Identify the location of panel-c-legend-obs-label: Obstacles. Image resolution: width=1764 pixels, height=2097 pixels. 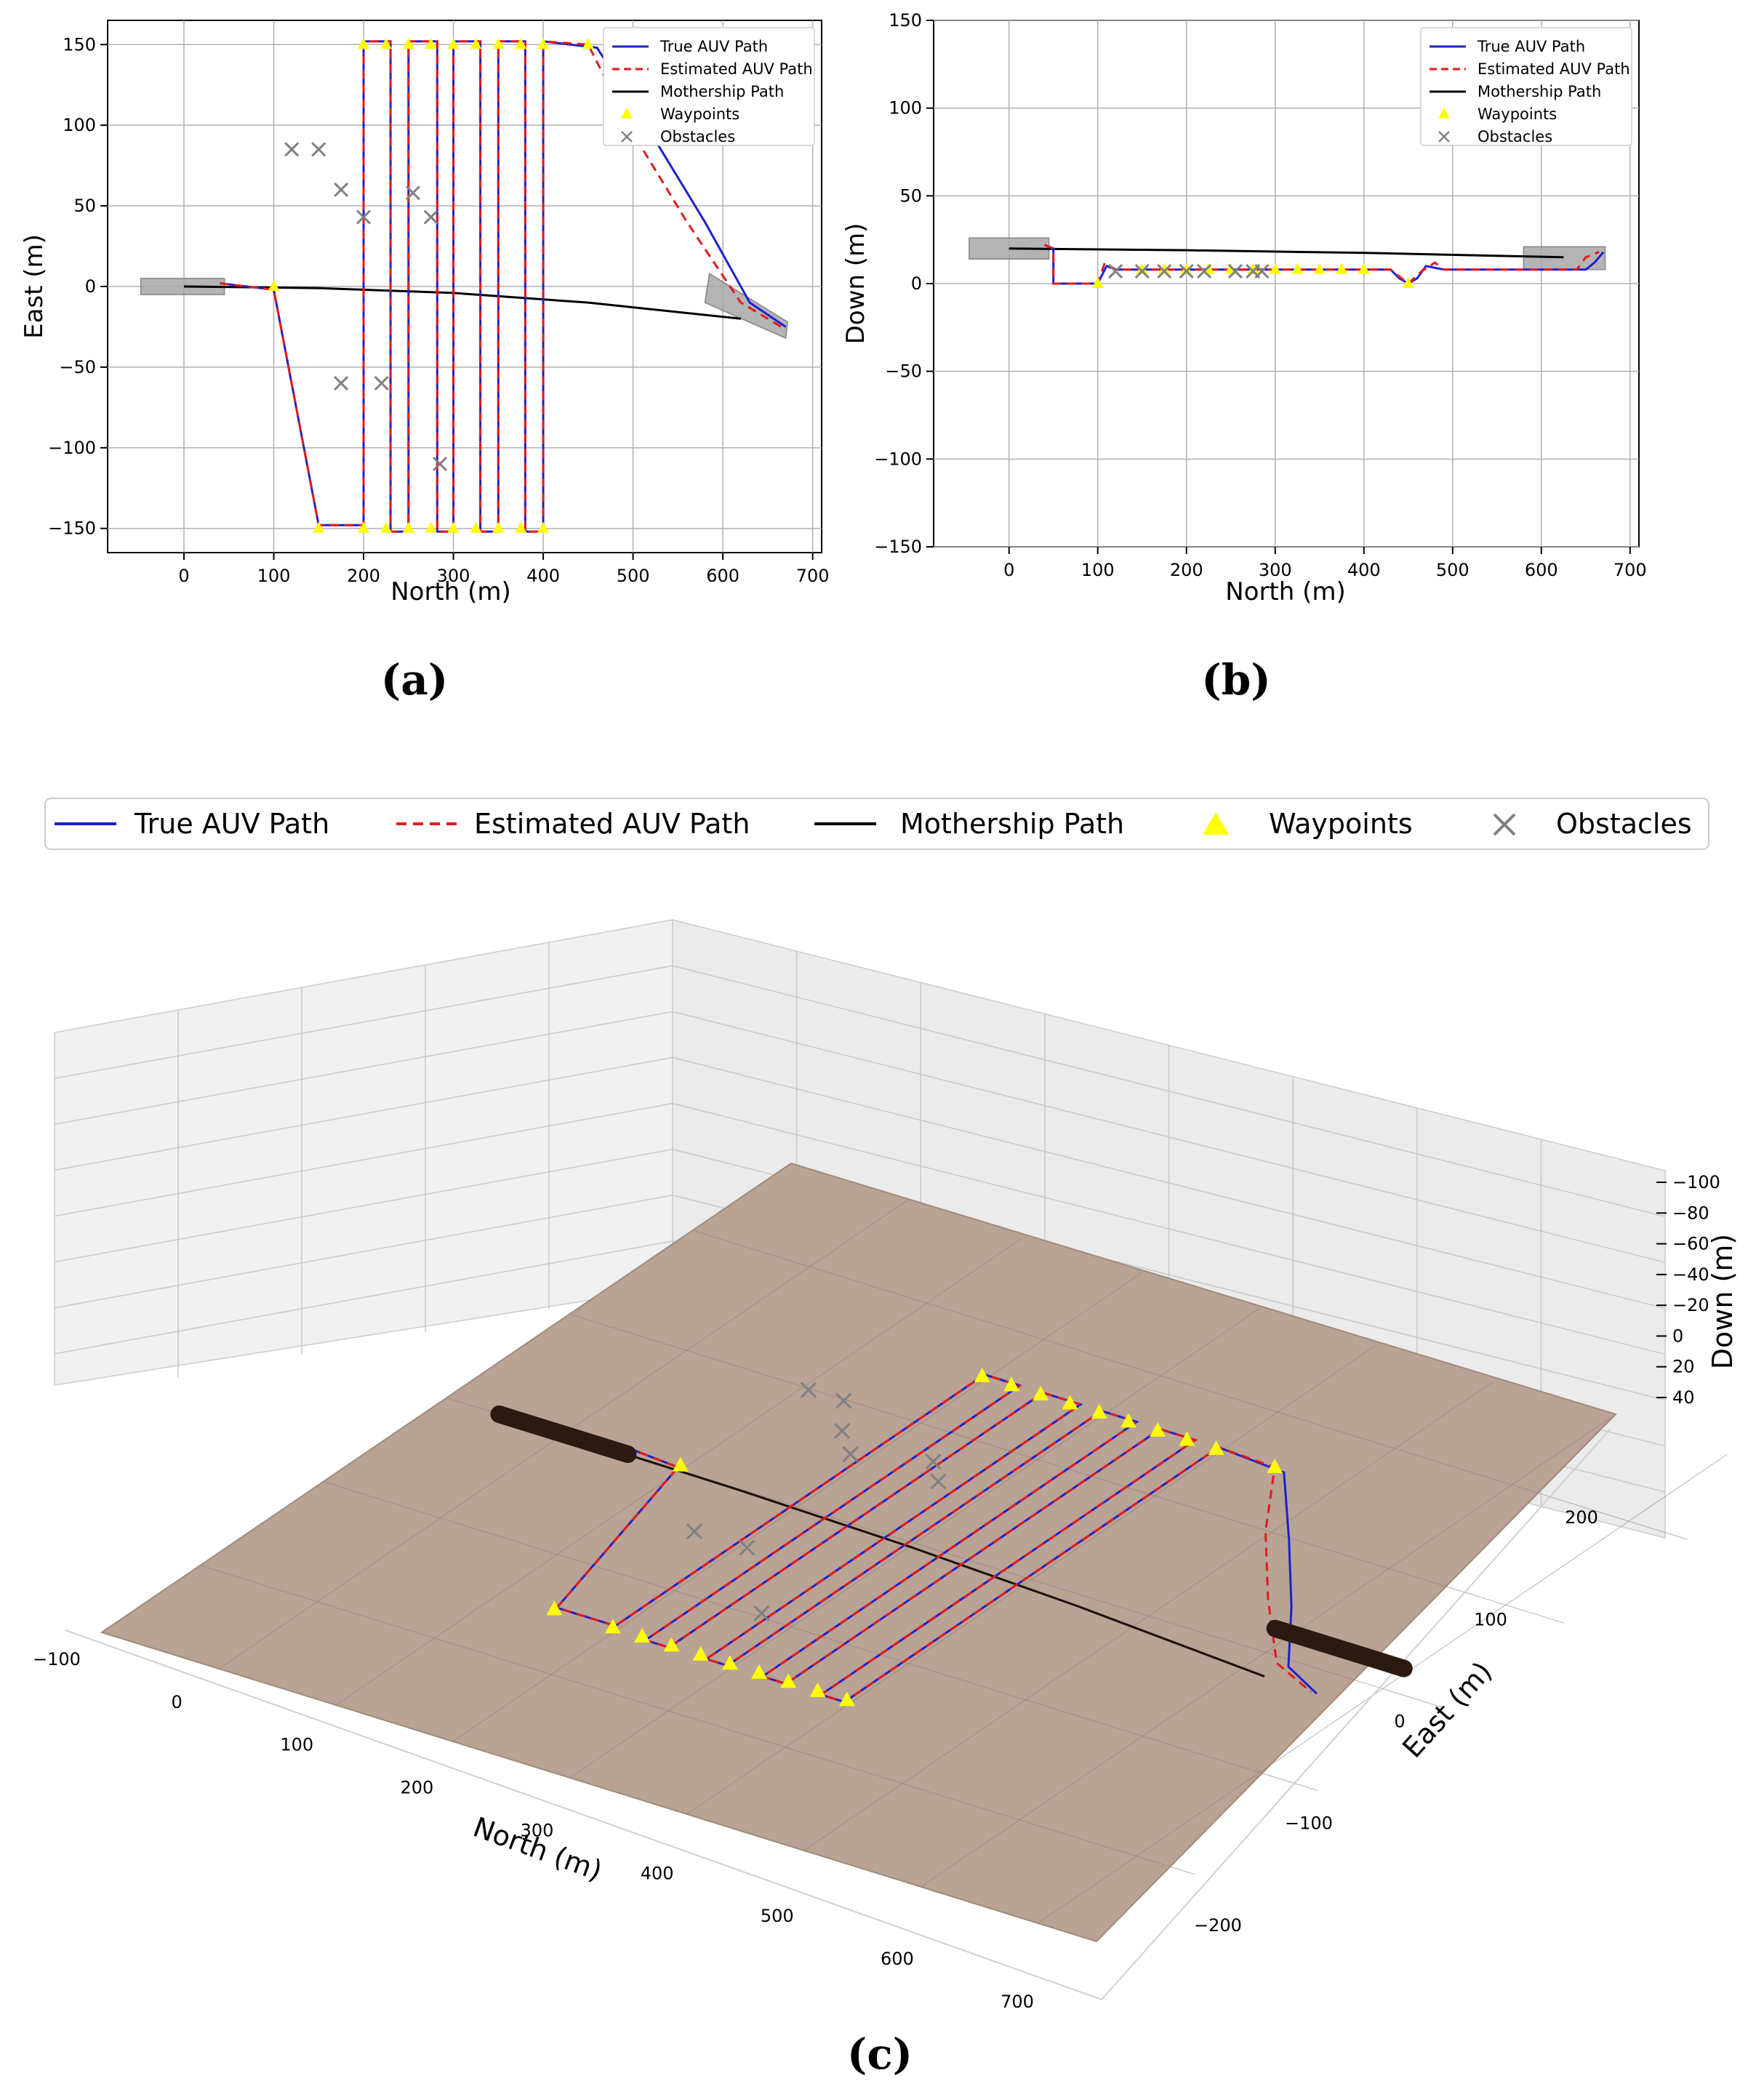
(1624, 824).